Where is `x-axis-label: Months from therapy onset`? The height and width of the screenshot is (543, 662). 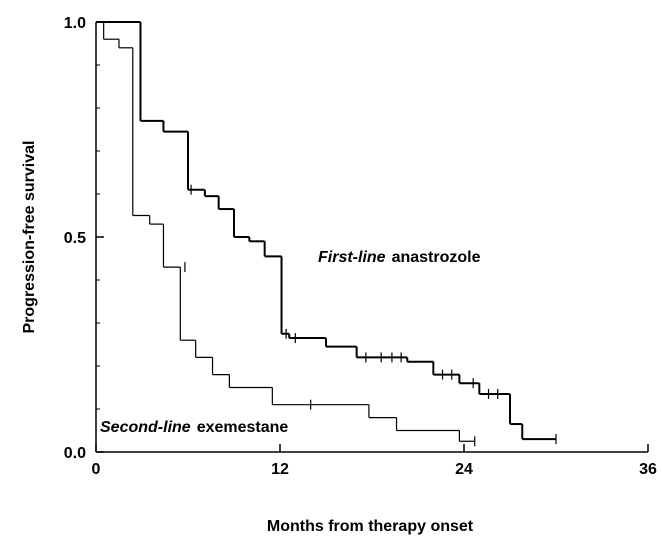 x-axis-label: Months from therapy onset is located at coordinates (370, 526).